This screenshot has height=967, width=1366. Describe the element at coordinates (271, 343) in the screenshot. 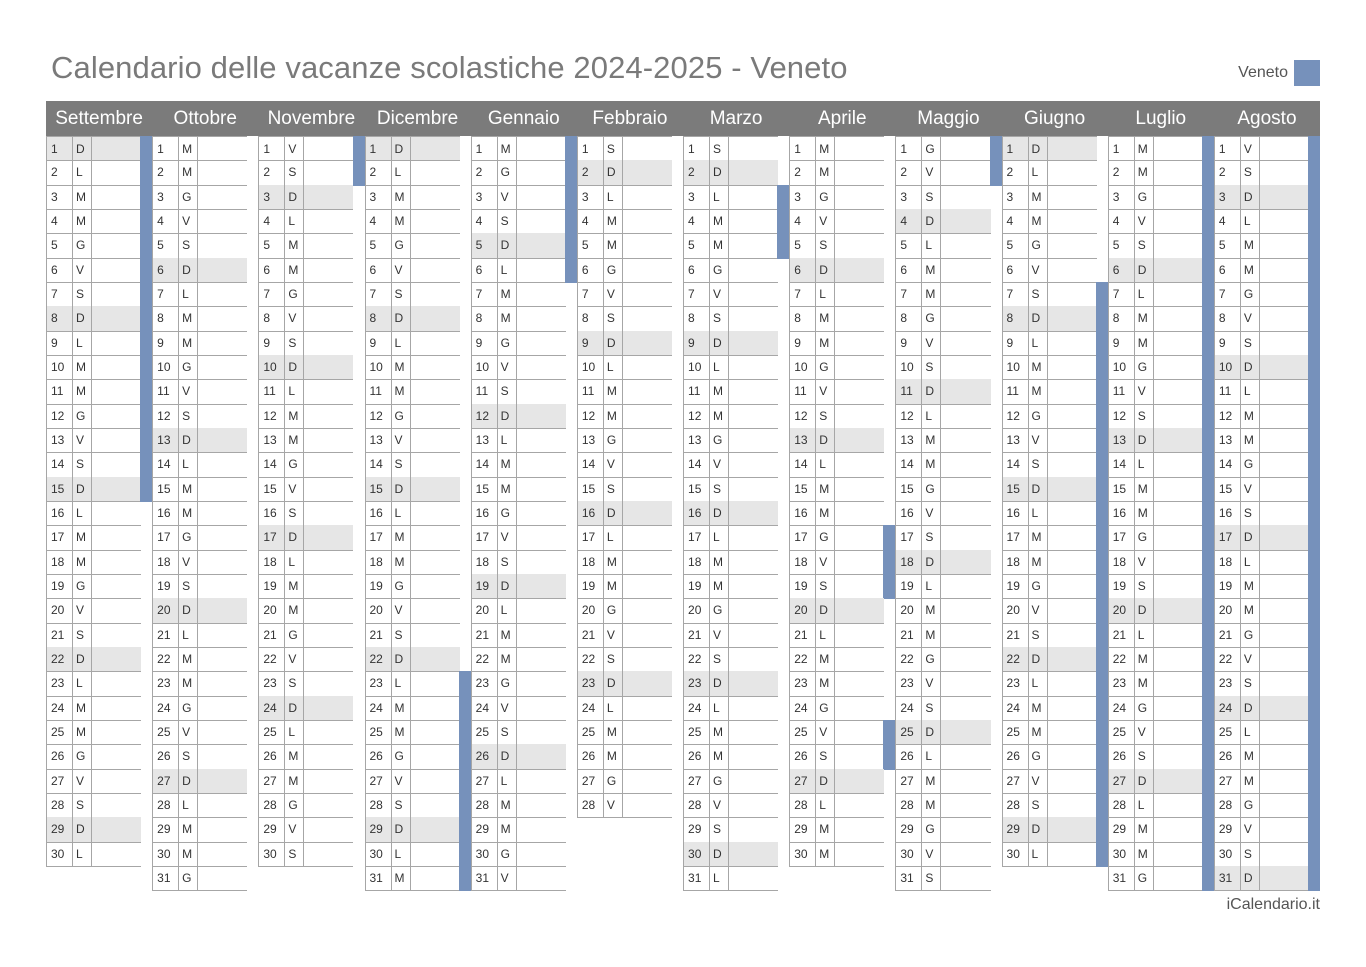

I see `day-number: 9` at that location.